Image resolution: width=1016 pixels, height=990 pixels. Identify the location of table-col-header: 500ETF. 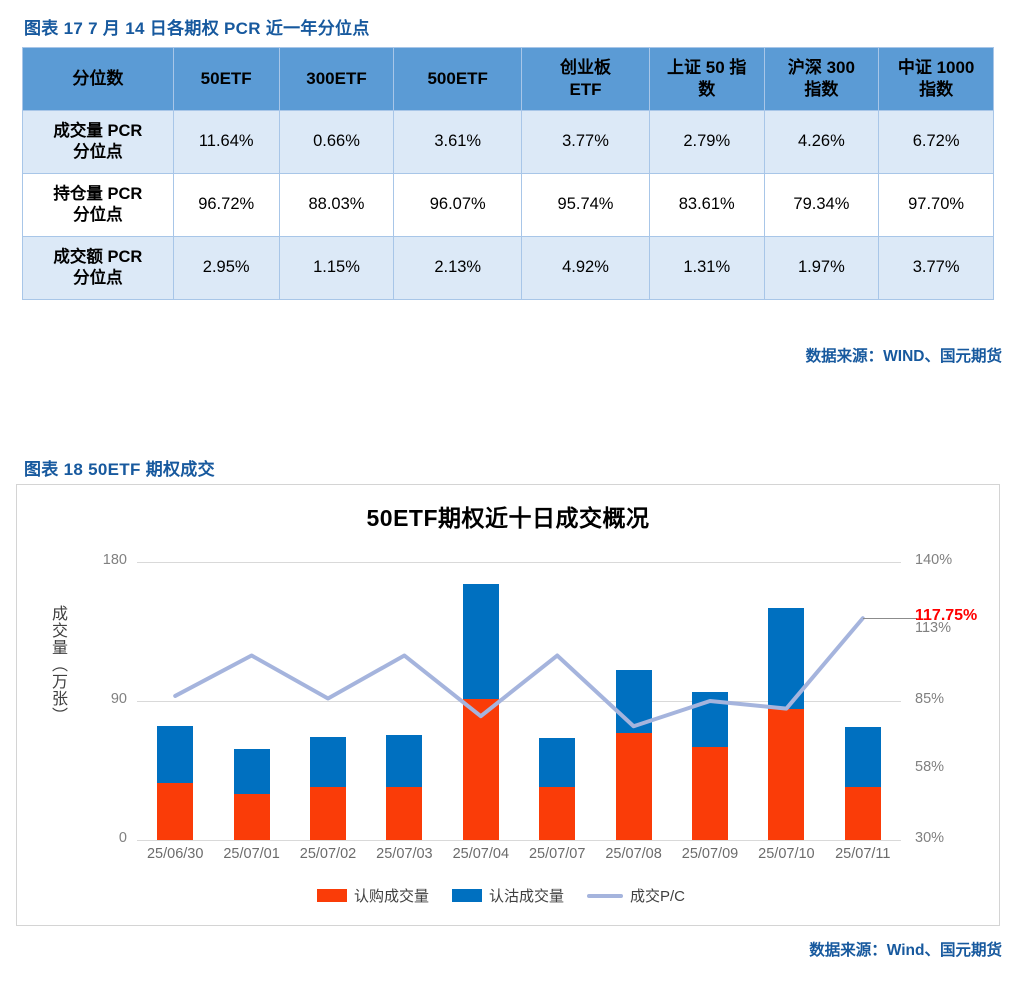
(458, 79).